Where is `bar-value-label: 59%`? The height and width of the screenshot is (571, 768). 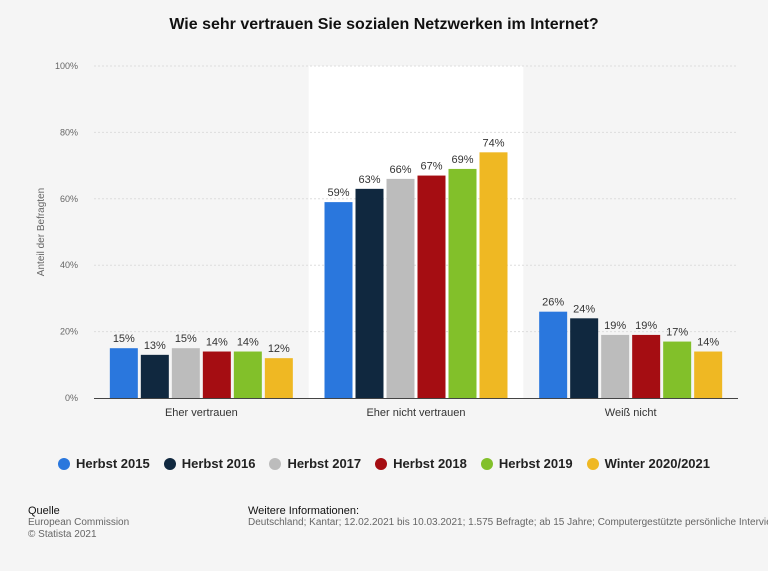 bar-value-label: 59% is located at coordinates (338, 193).